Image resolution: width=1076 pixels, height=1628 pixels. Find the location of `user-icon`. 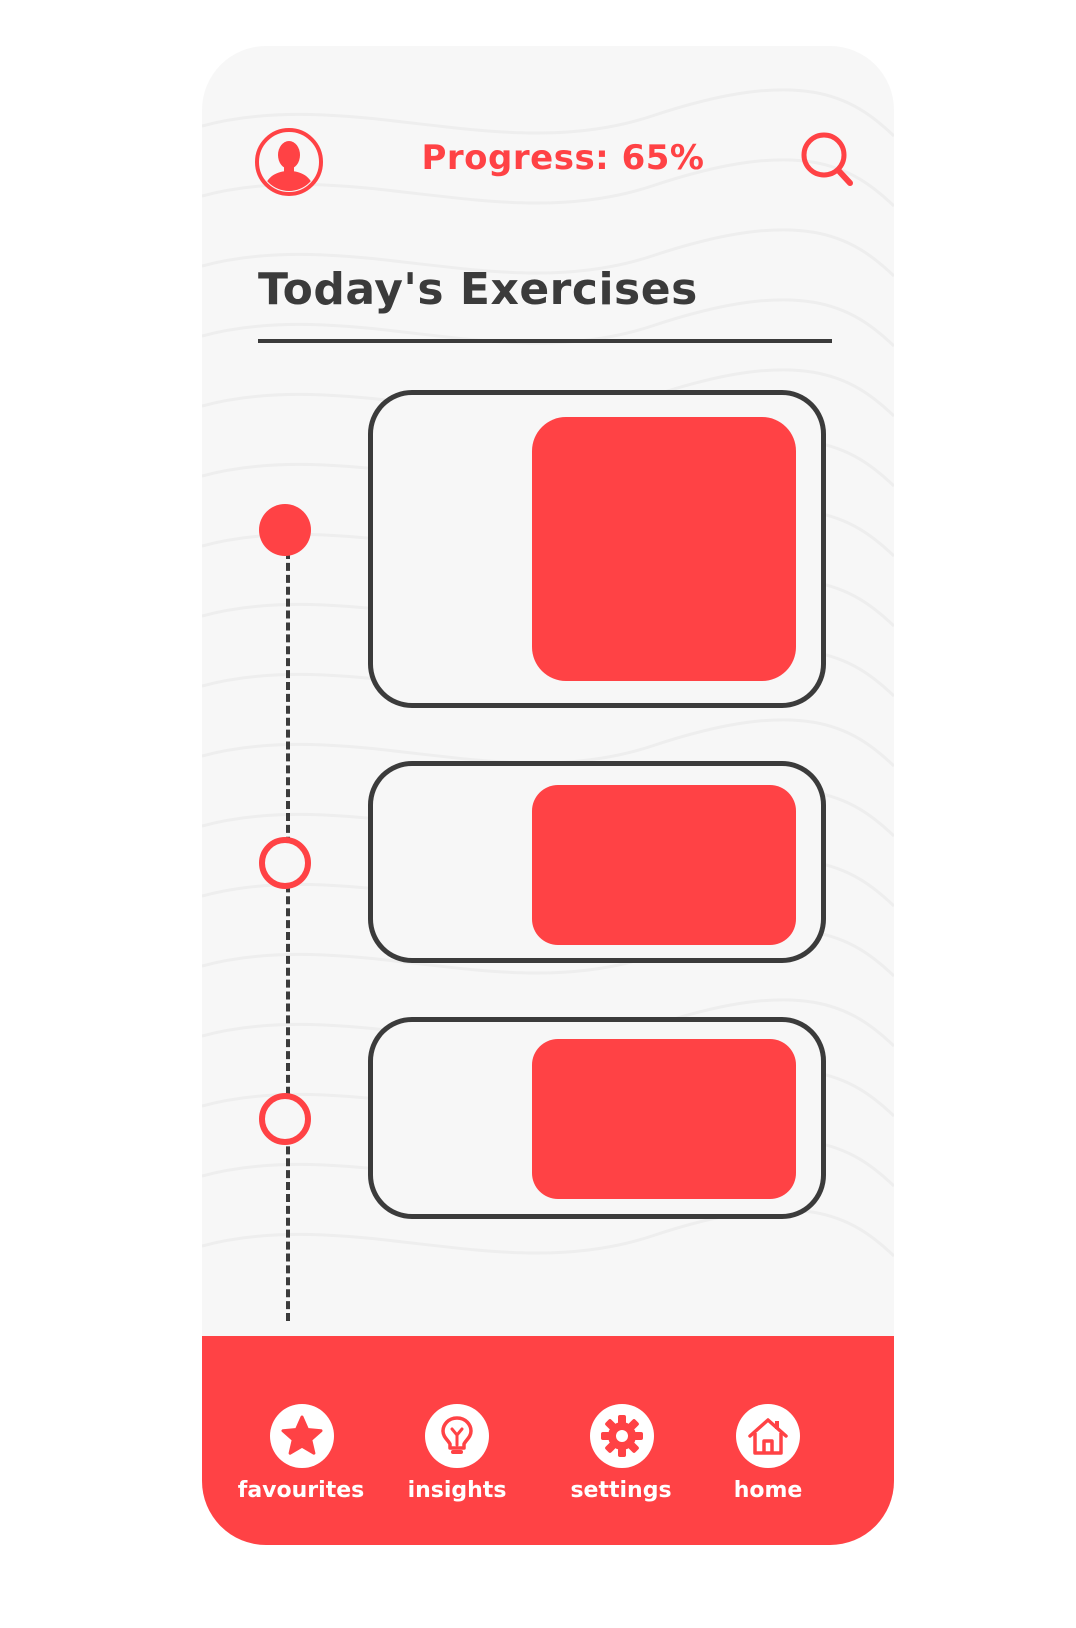

user-icon is located at coordinates (289, 162).